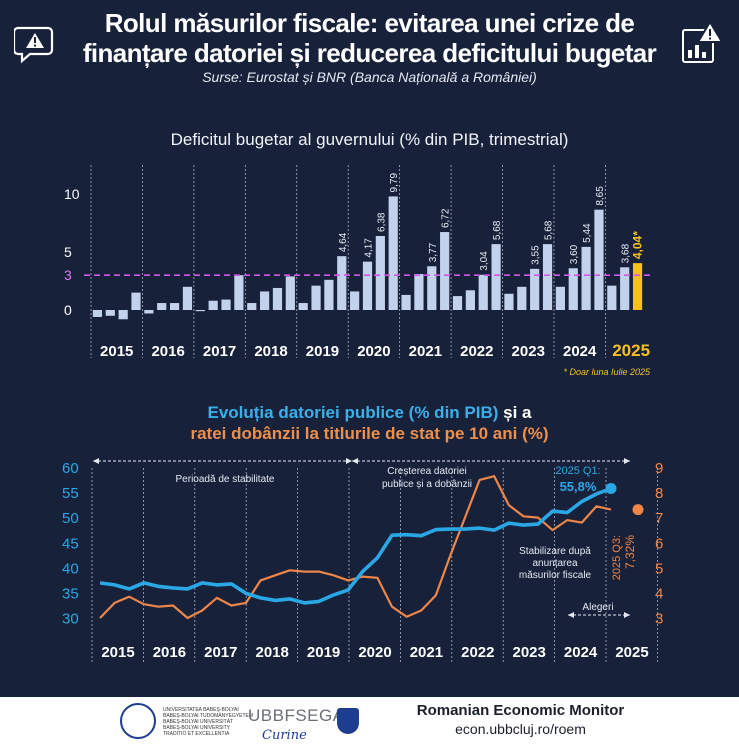 This screenshot has height=744, width=739. I want to click on university-name-line: BABEȘ-BOLYAI UNIVERSITÄT, so click(198, 722).